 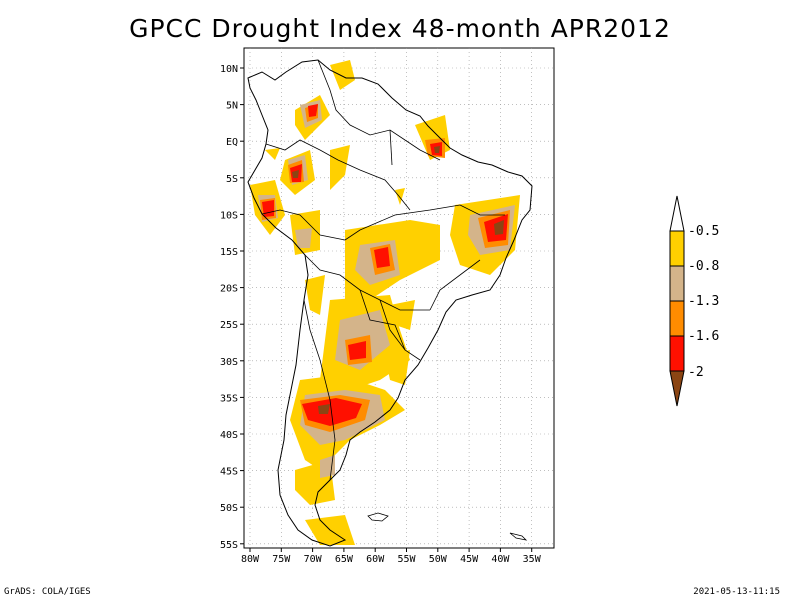 What do you see at coordinates (281, 559) in the screenshot?
I see `lon-label: 75W` at bounding box center [281, 559].